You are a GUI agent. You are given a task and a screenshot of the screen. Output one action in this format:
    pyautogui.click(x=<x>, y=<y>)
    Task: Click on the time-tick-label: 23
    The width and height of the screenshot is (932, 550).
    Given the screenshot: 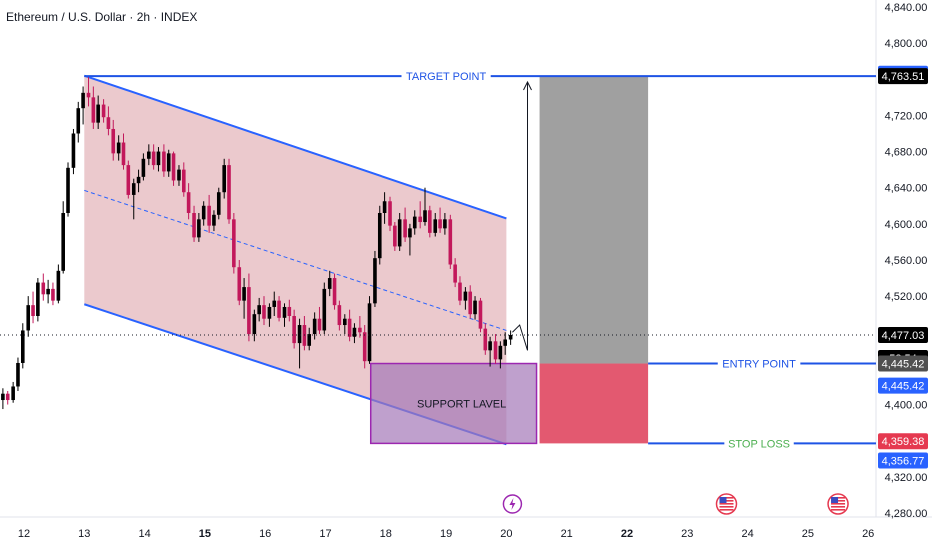 What is the action you would take?
    pyautogui.click(x=687, y=534)
    